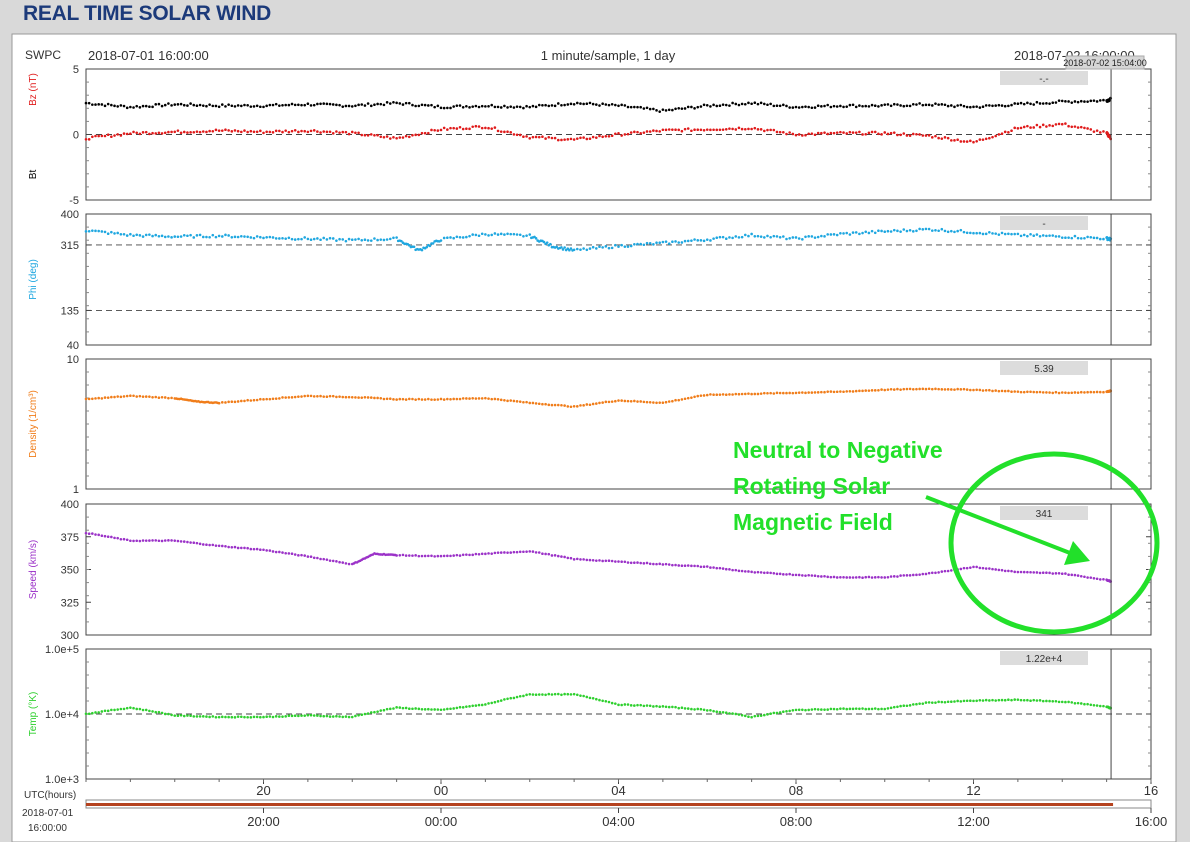 Image resolution: width=1190 pixels, height=842 pixels. I want to click on series-phi, so click(598, 239).